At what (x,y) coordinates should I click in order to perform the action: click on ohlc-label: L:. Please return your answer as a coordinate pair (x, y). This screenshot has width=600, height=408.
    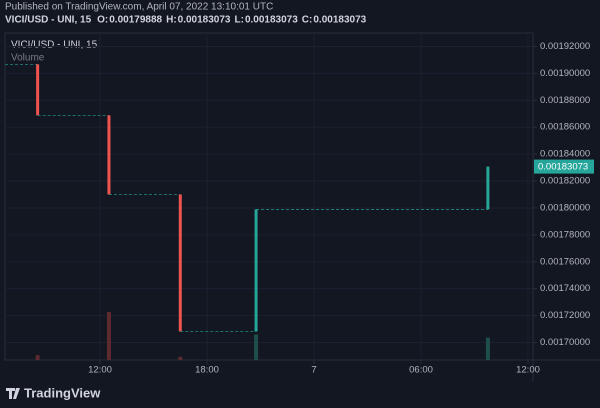
    Looking at the image, I should click on (239, 20).